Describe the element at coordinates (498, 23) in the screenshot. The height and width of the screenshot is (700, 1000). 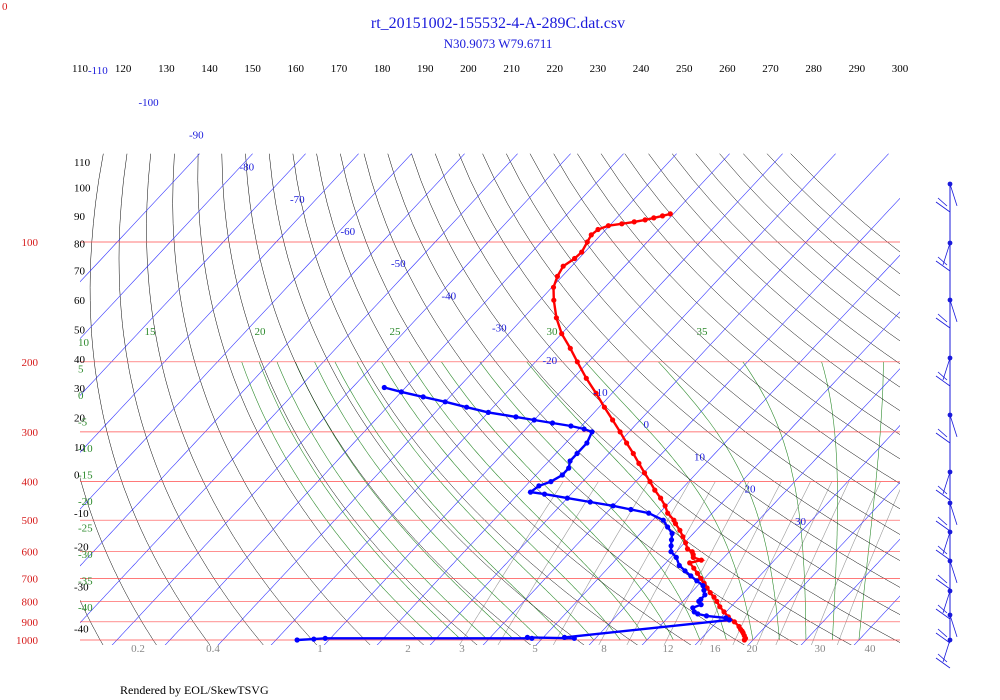
I see `chart-title: rt_20151002-155532-4-A-289C.dat.csv` at that location.